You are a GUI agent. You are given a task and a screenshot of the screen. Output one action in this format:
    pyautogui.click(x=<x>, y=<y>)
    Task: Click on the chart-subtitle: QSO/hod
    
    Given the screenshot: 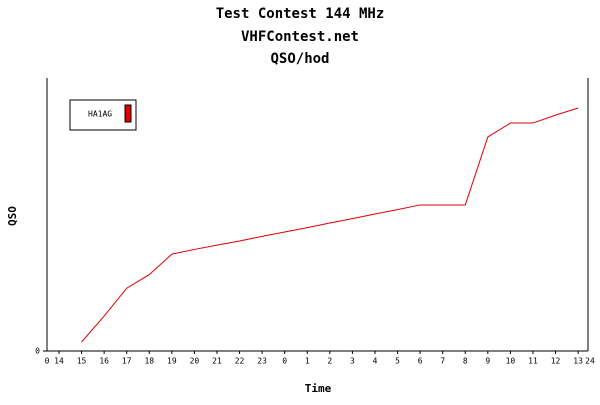 What is the action you would take?
    pyautogui.click(x=299, y=59)
    